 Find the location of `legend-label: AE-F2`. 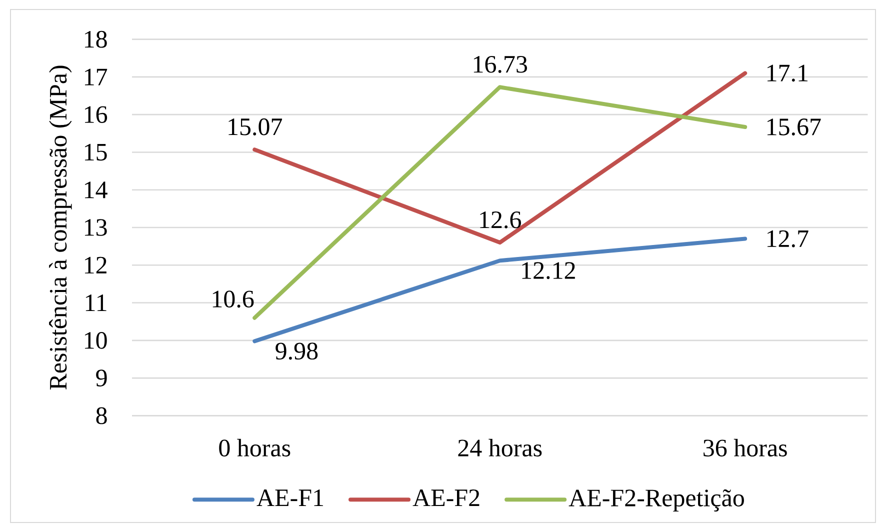

legend-label: AE-F2 is located at coordinates (446, 497).